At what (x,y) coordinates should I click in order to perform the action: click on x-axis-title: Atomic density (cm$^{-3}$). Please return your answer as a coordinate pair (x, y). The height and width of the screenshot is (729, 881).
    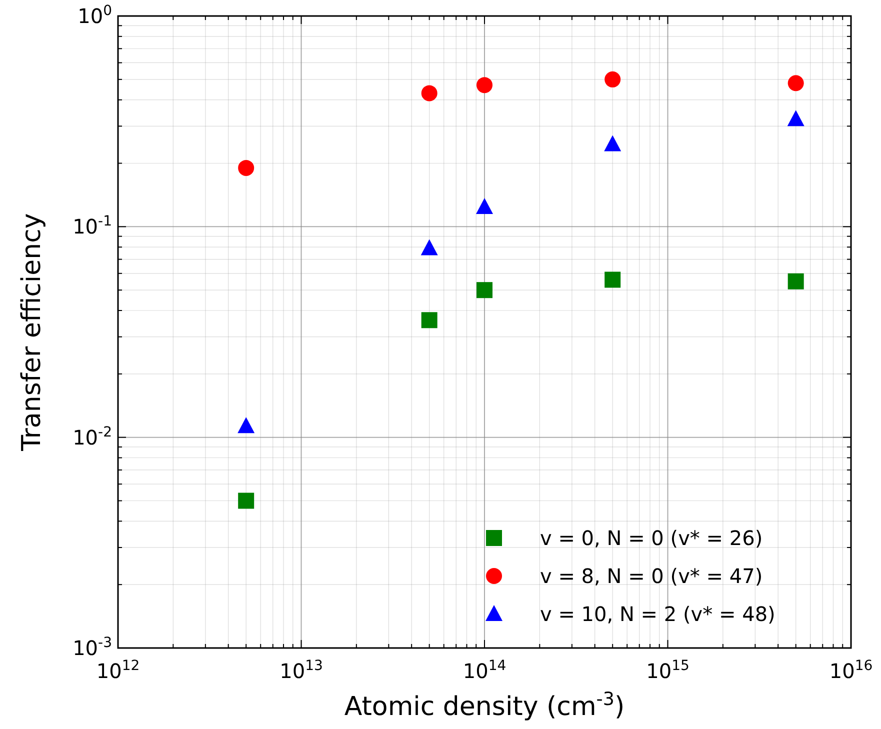
    Looking at the image, I should click on (484, 705).